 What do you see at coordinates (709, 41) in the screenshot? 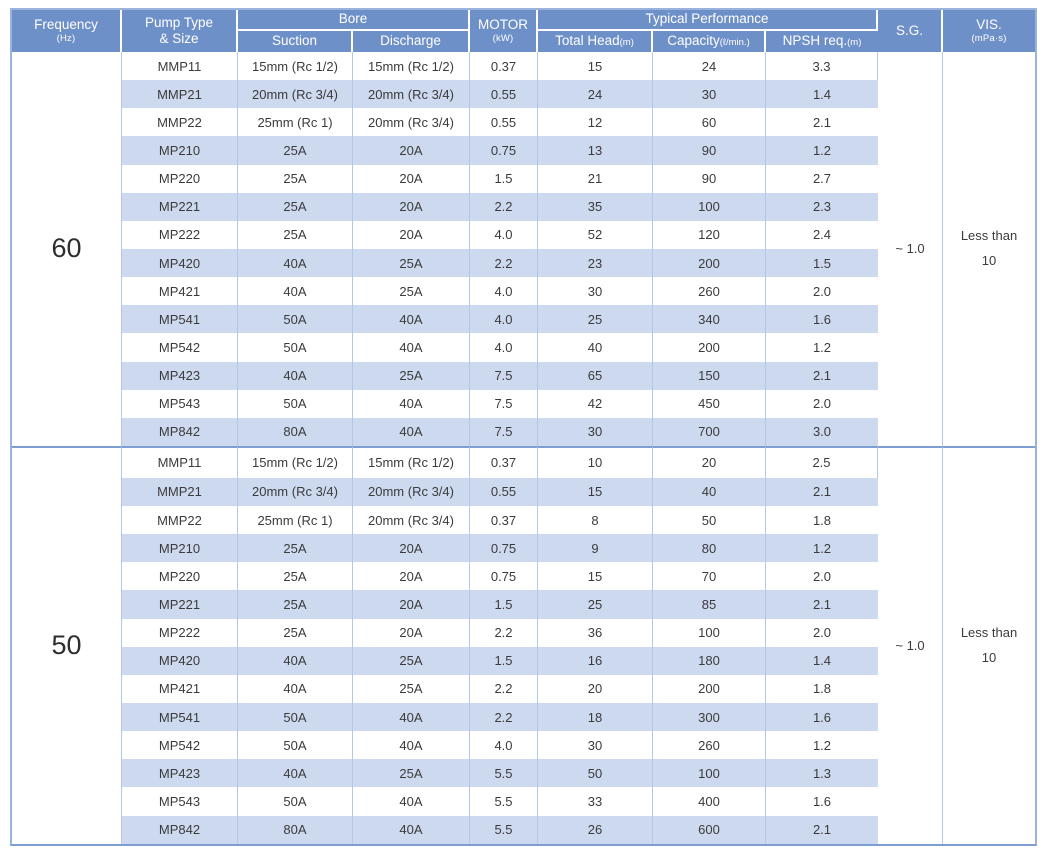
I see `header-capacity: Capacity(ℓ/min.)` at bounding box center [709, 41].